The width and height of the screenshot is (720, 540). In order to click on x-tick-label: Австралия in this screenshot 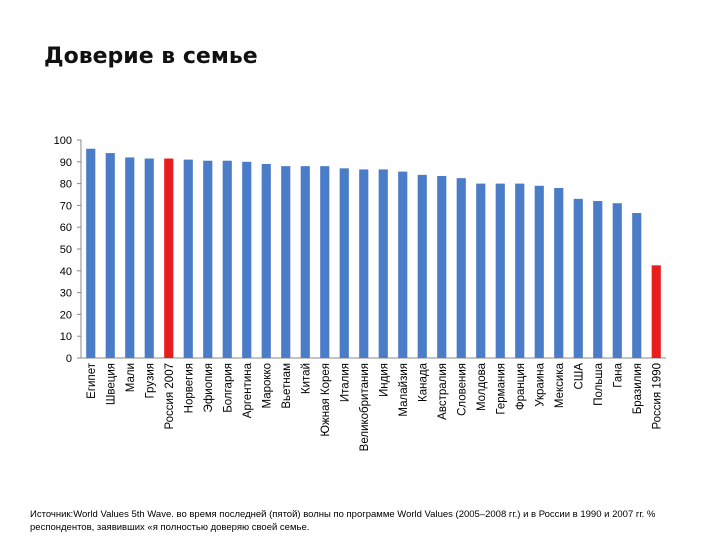, I will do `click(443, 391)`.